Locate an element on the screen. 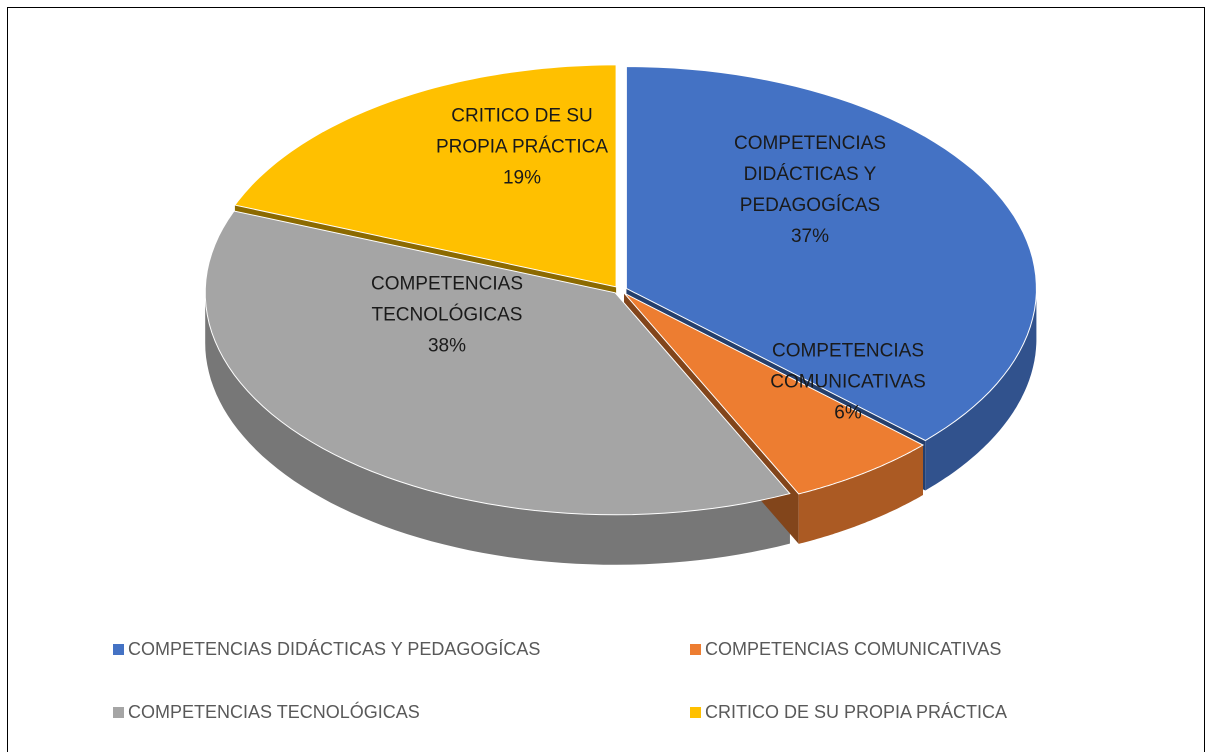  data-label: COMPETENCIAS TECNOLÓGICAS 38% is located at coordinates (447, 315).